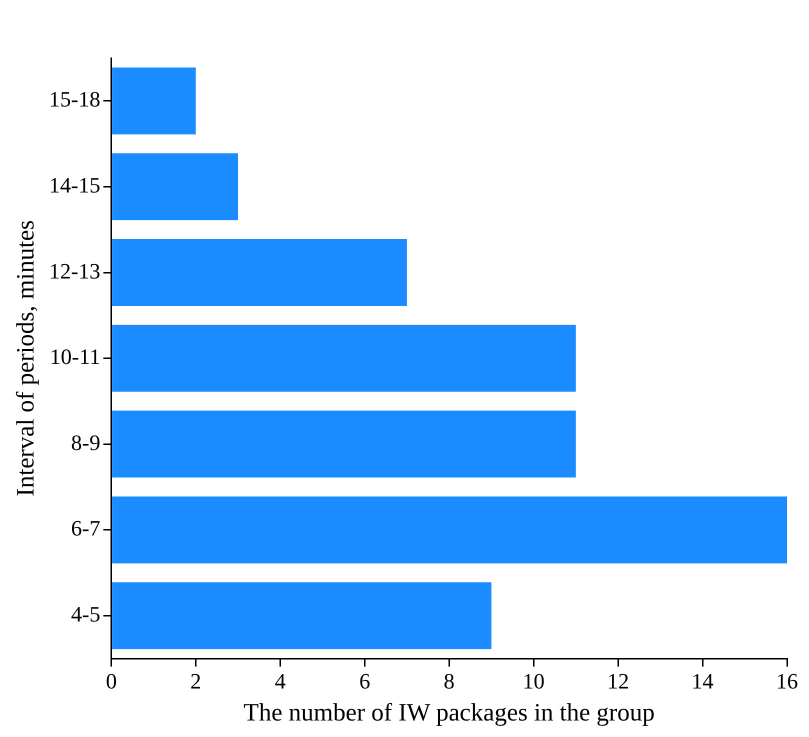 This screenshot has height=737, width=809. I want to click on x-tick-label: 10, so click(533, 681).